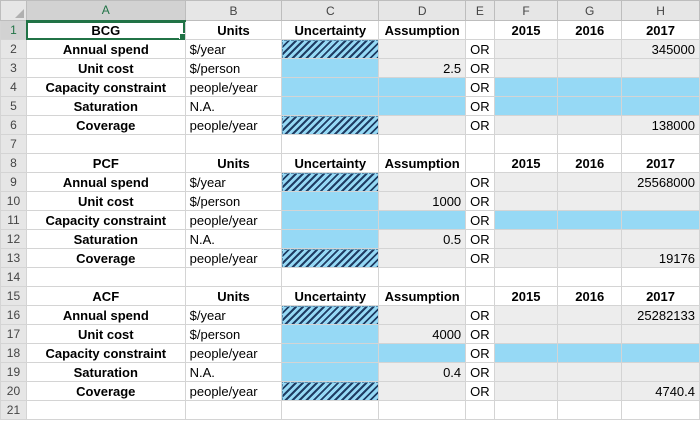  What do you see at coordinates (233, 315) in the screenshot?
I see `cell-B16: $/year` at bounding box center [233, 315].